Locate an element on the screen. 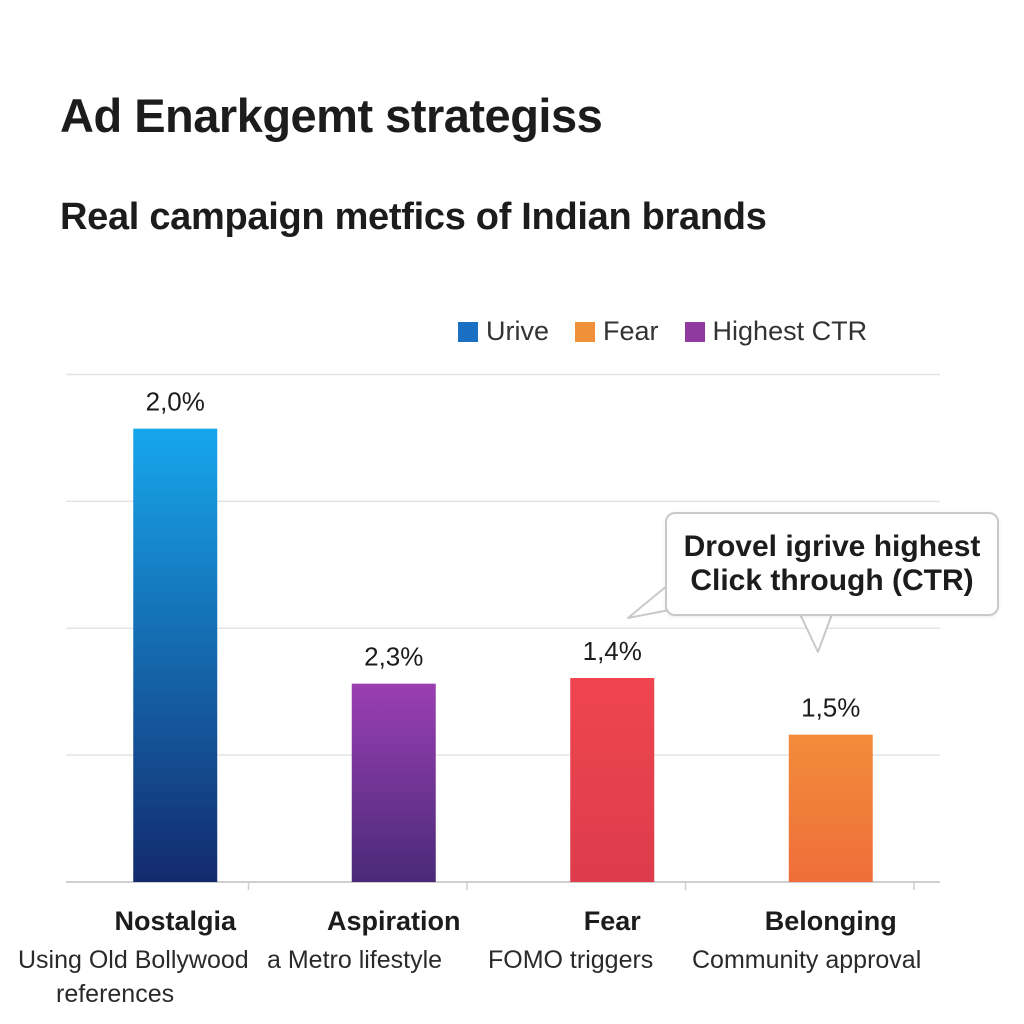  category-description-cont: references is located at coordinates (115, 994).